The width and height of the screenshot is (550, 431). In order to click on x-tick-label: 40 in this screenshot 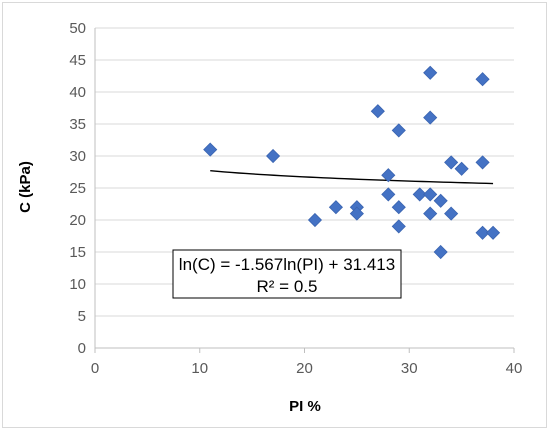, I will do `click(514, 368)`.